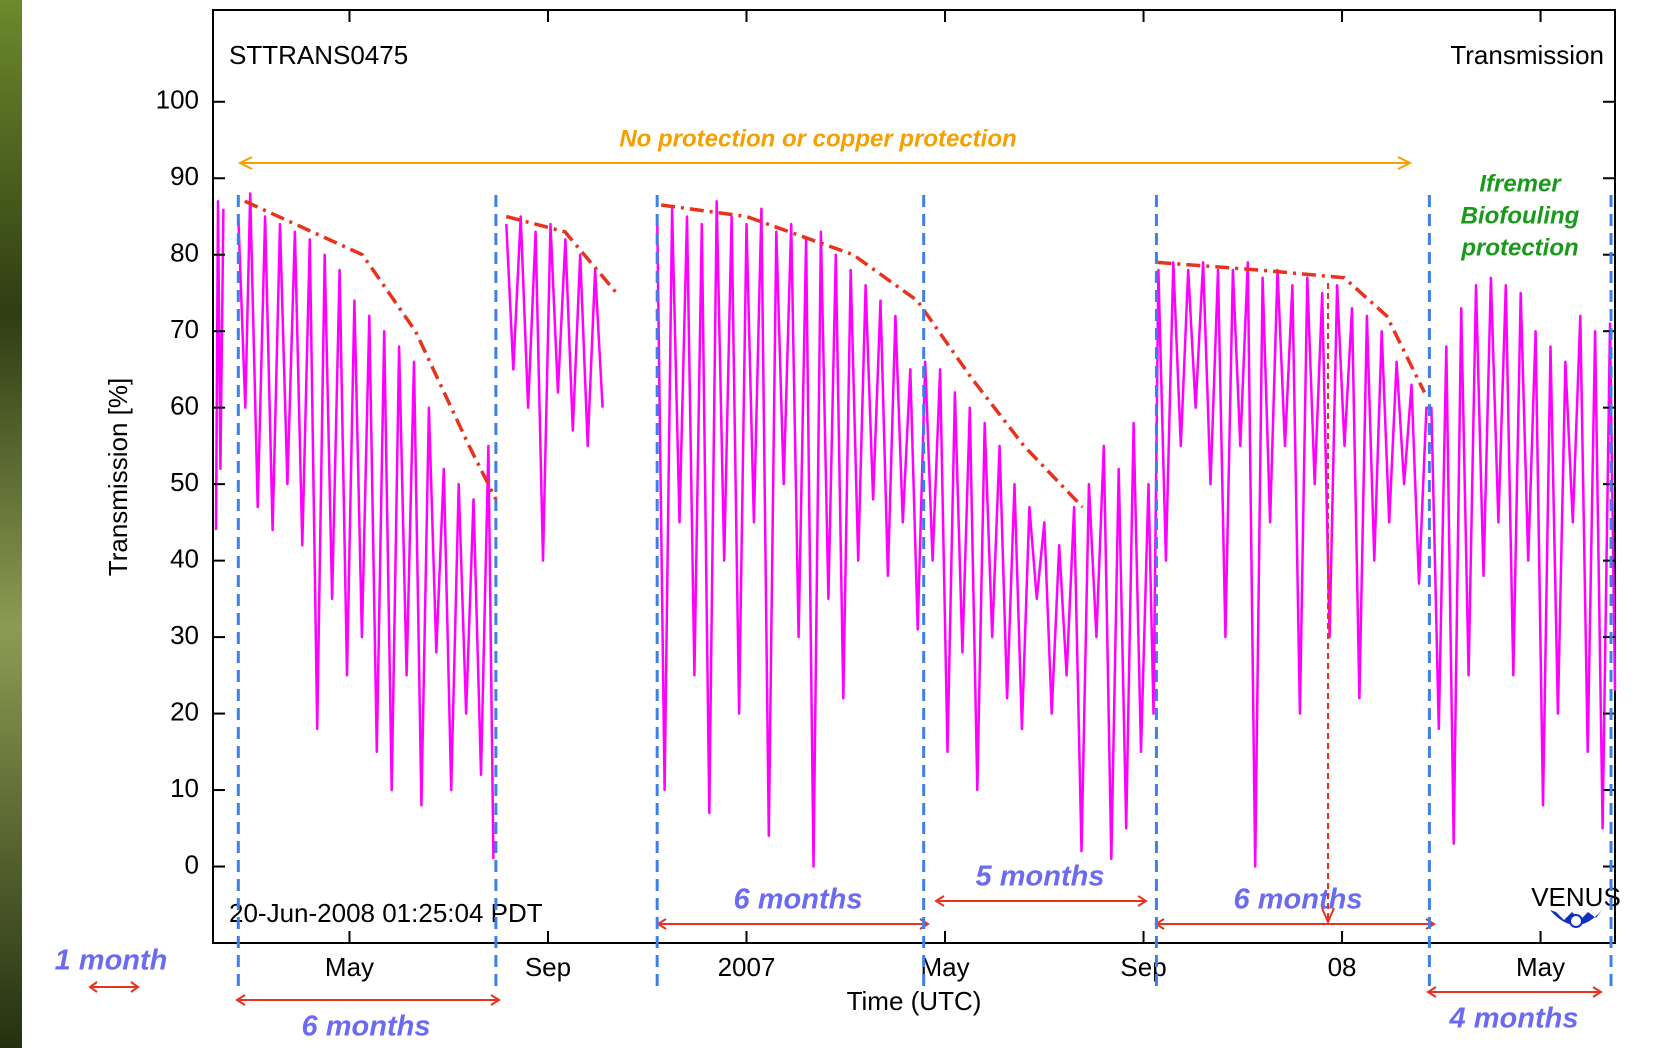 This screenshot has width=1653, height=1048. I want to click on annotation: protection, so click(1519, 247).